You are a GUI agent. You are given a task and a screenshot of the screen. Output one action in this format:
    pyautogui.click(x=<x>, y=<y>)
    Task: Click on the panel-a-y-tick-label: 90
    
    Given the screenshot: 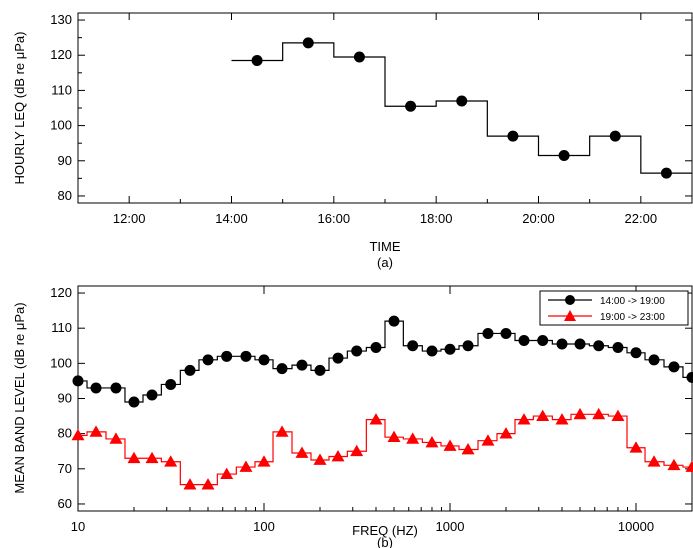 What is the action you would take?
    pyautogui.click(x=65, y=160)
    